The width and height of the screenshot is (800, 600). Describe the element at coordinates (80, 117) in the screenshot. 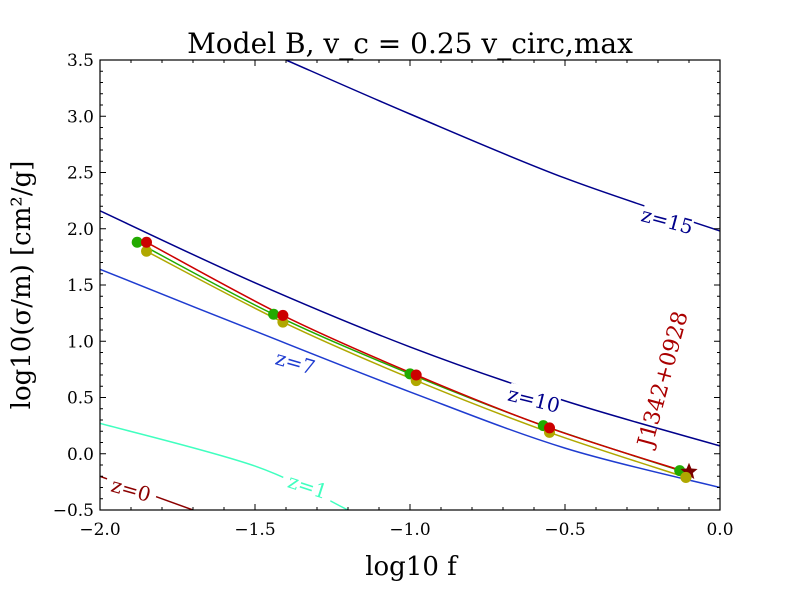

I see `y-tick-label: 3.0` at that location.